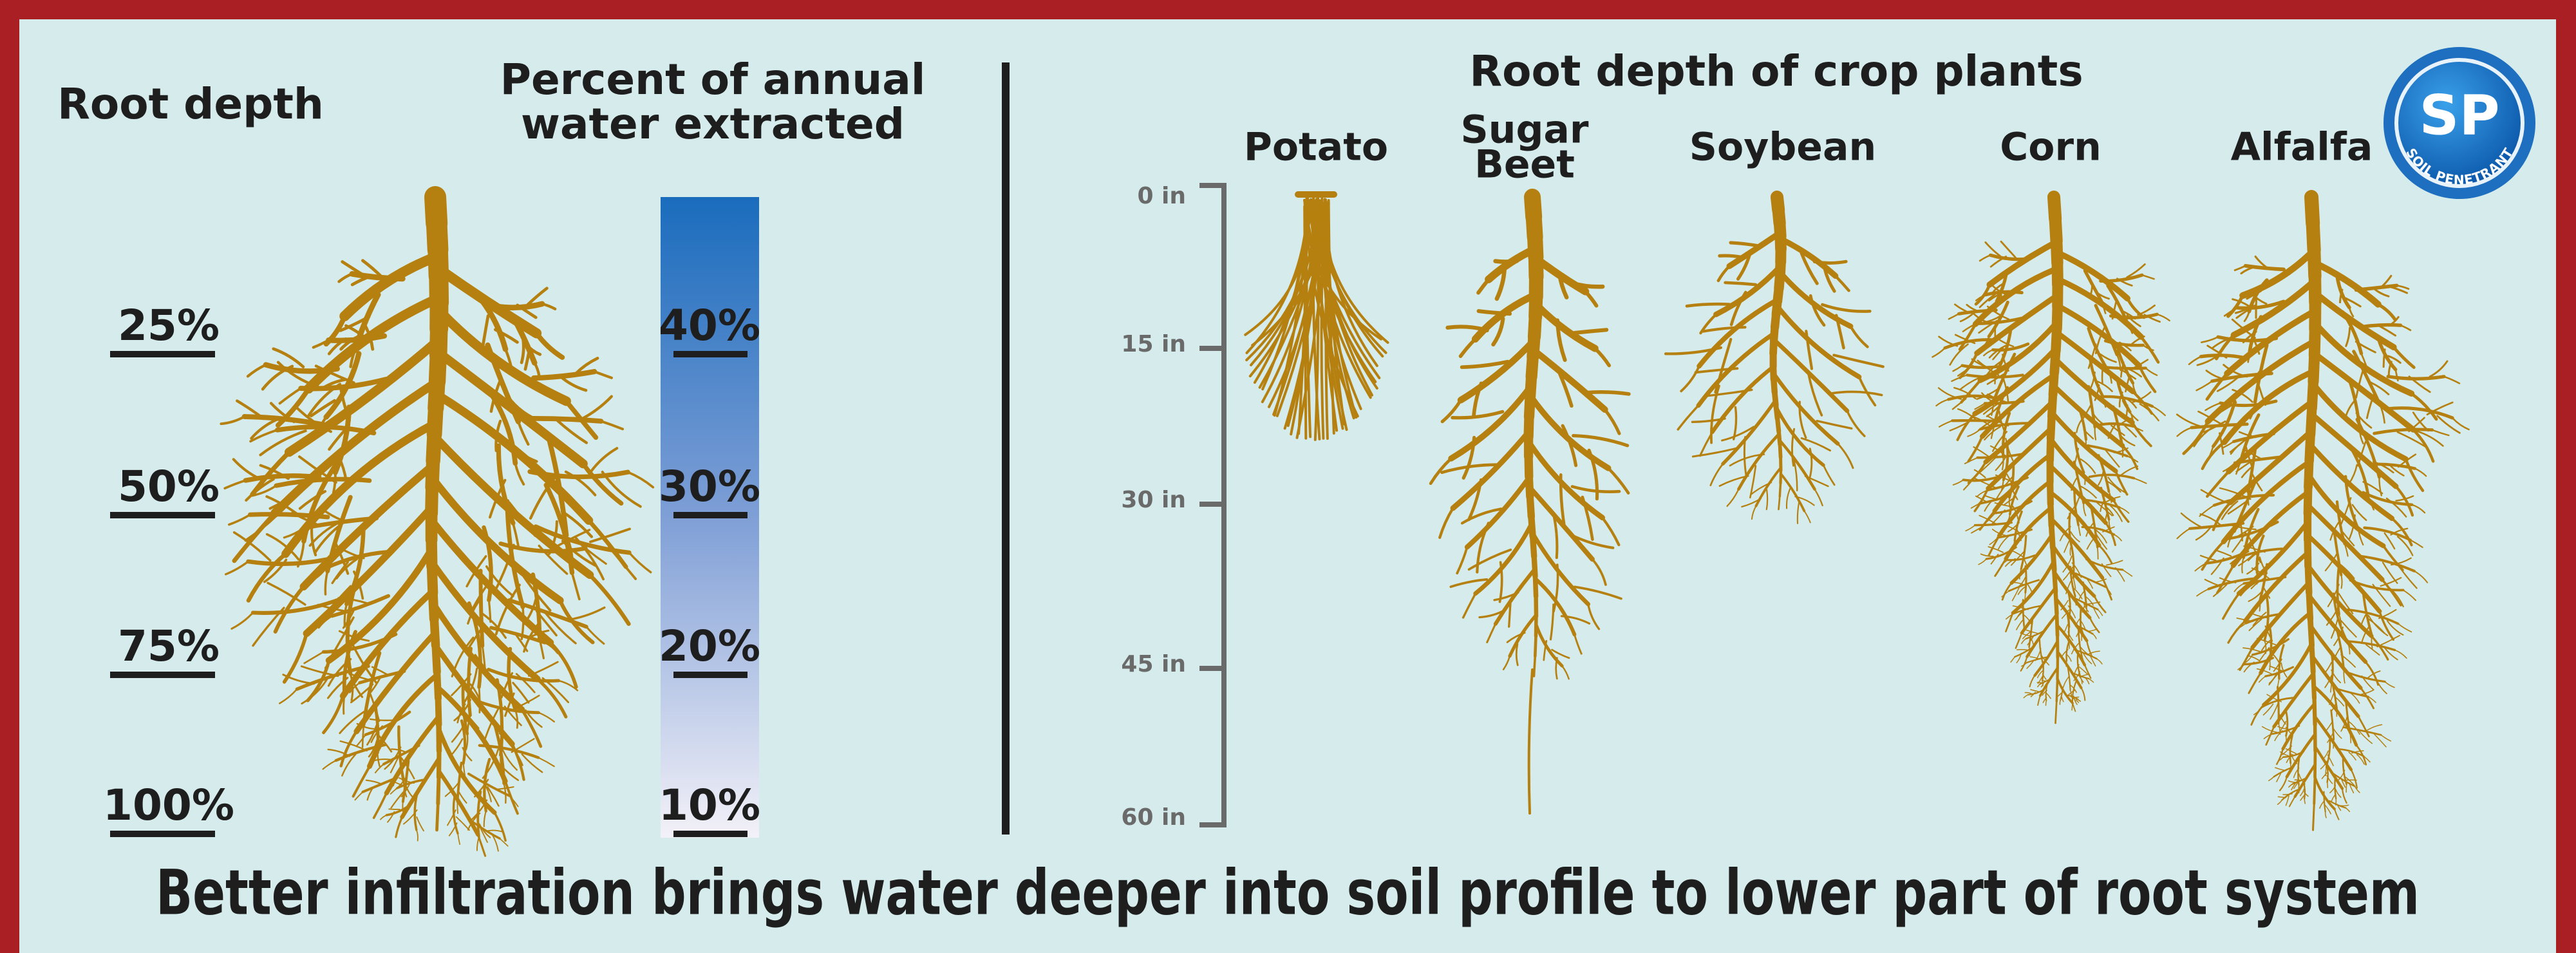 The height and width of the screenshot is (953, 2576). Describe the element at coordinates (169, 487) in the screenshot. I see `root-depth-label: 50%` at that location.